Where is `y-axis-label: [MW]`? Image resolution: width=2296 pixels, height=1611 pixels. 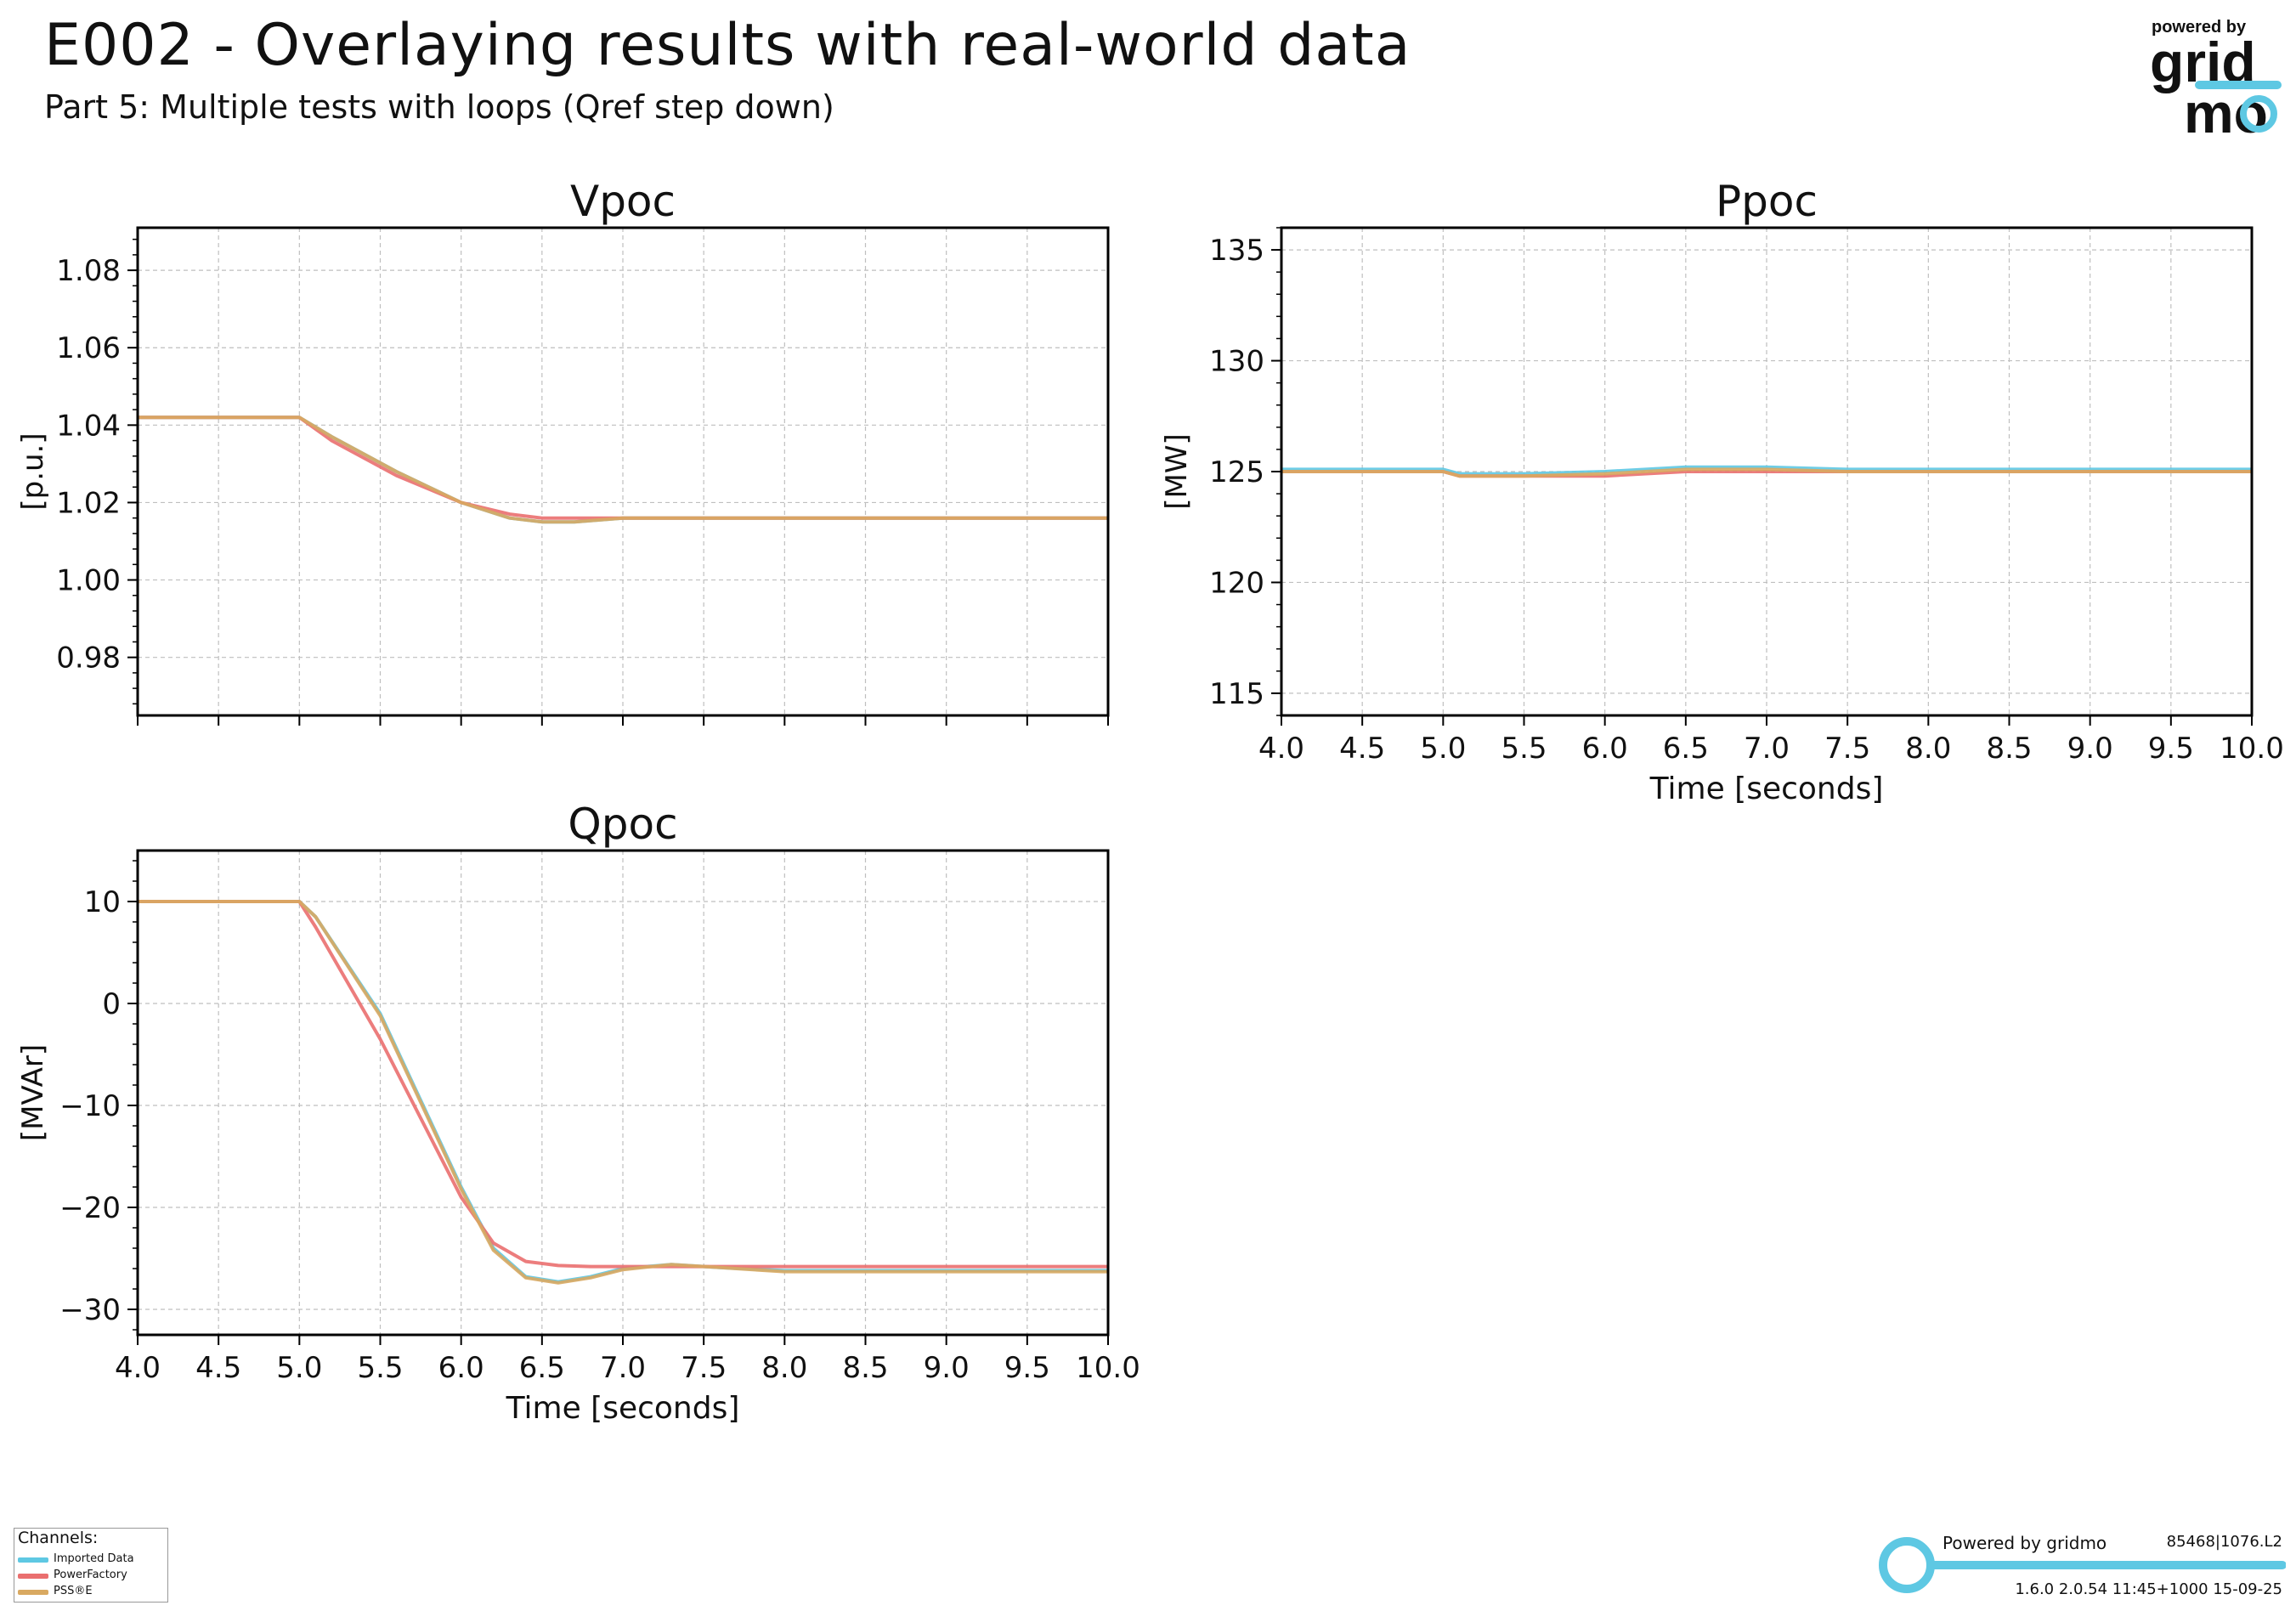 y-axis-label: [MW] is located at coordinates (1177, 471).